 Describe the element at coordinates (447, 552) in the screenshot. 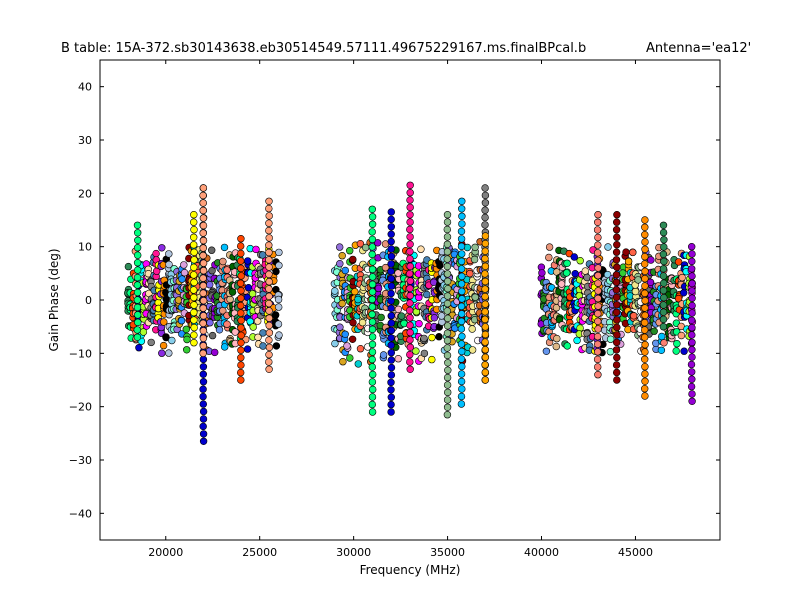

I see `x-tick-label: 35000` at that location.